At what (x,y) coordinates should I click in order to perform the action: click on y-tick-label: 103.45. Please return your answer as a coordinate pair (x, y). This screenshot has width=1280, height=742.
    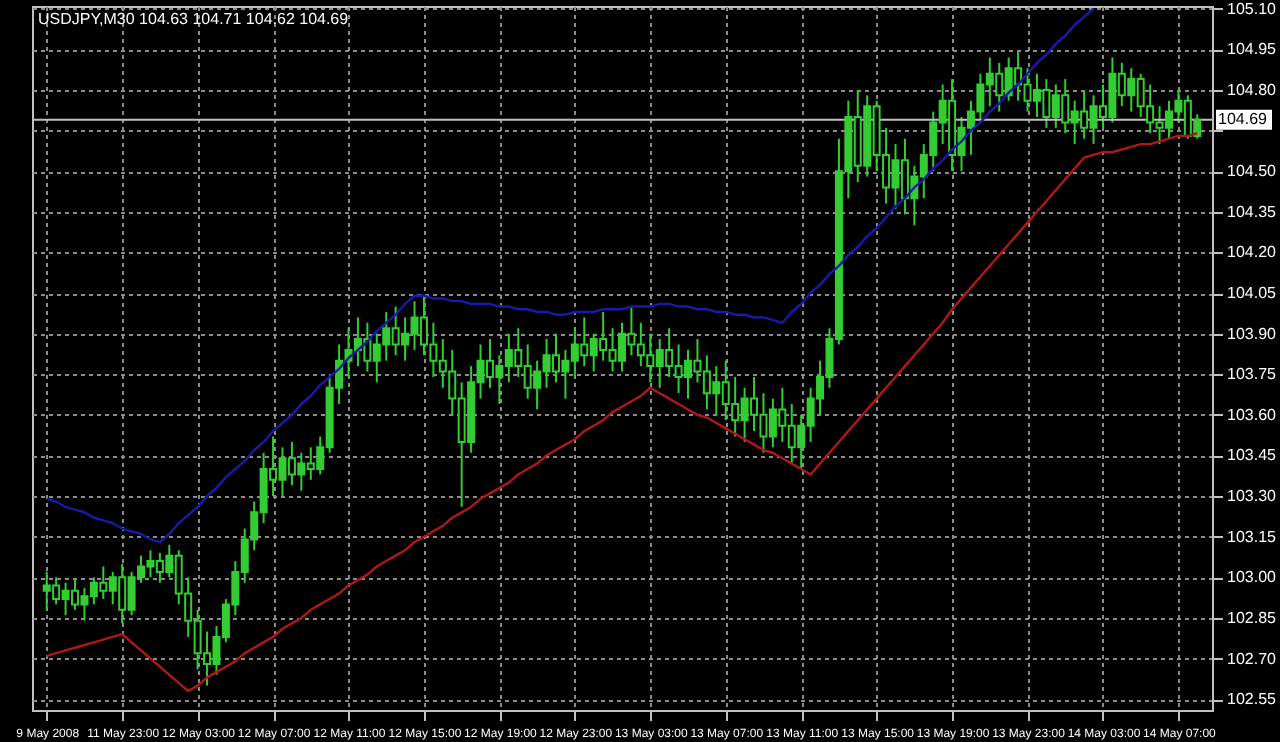
    Looking at the image, I should click on (1252, 455).